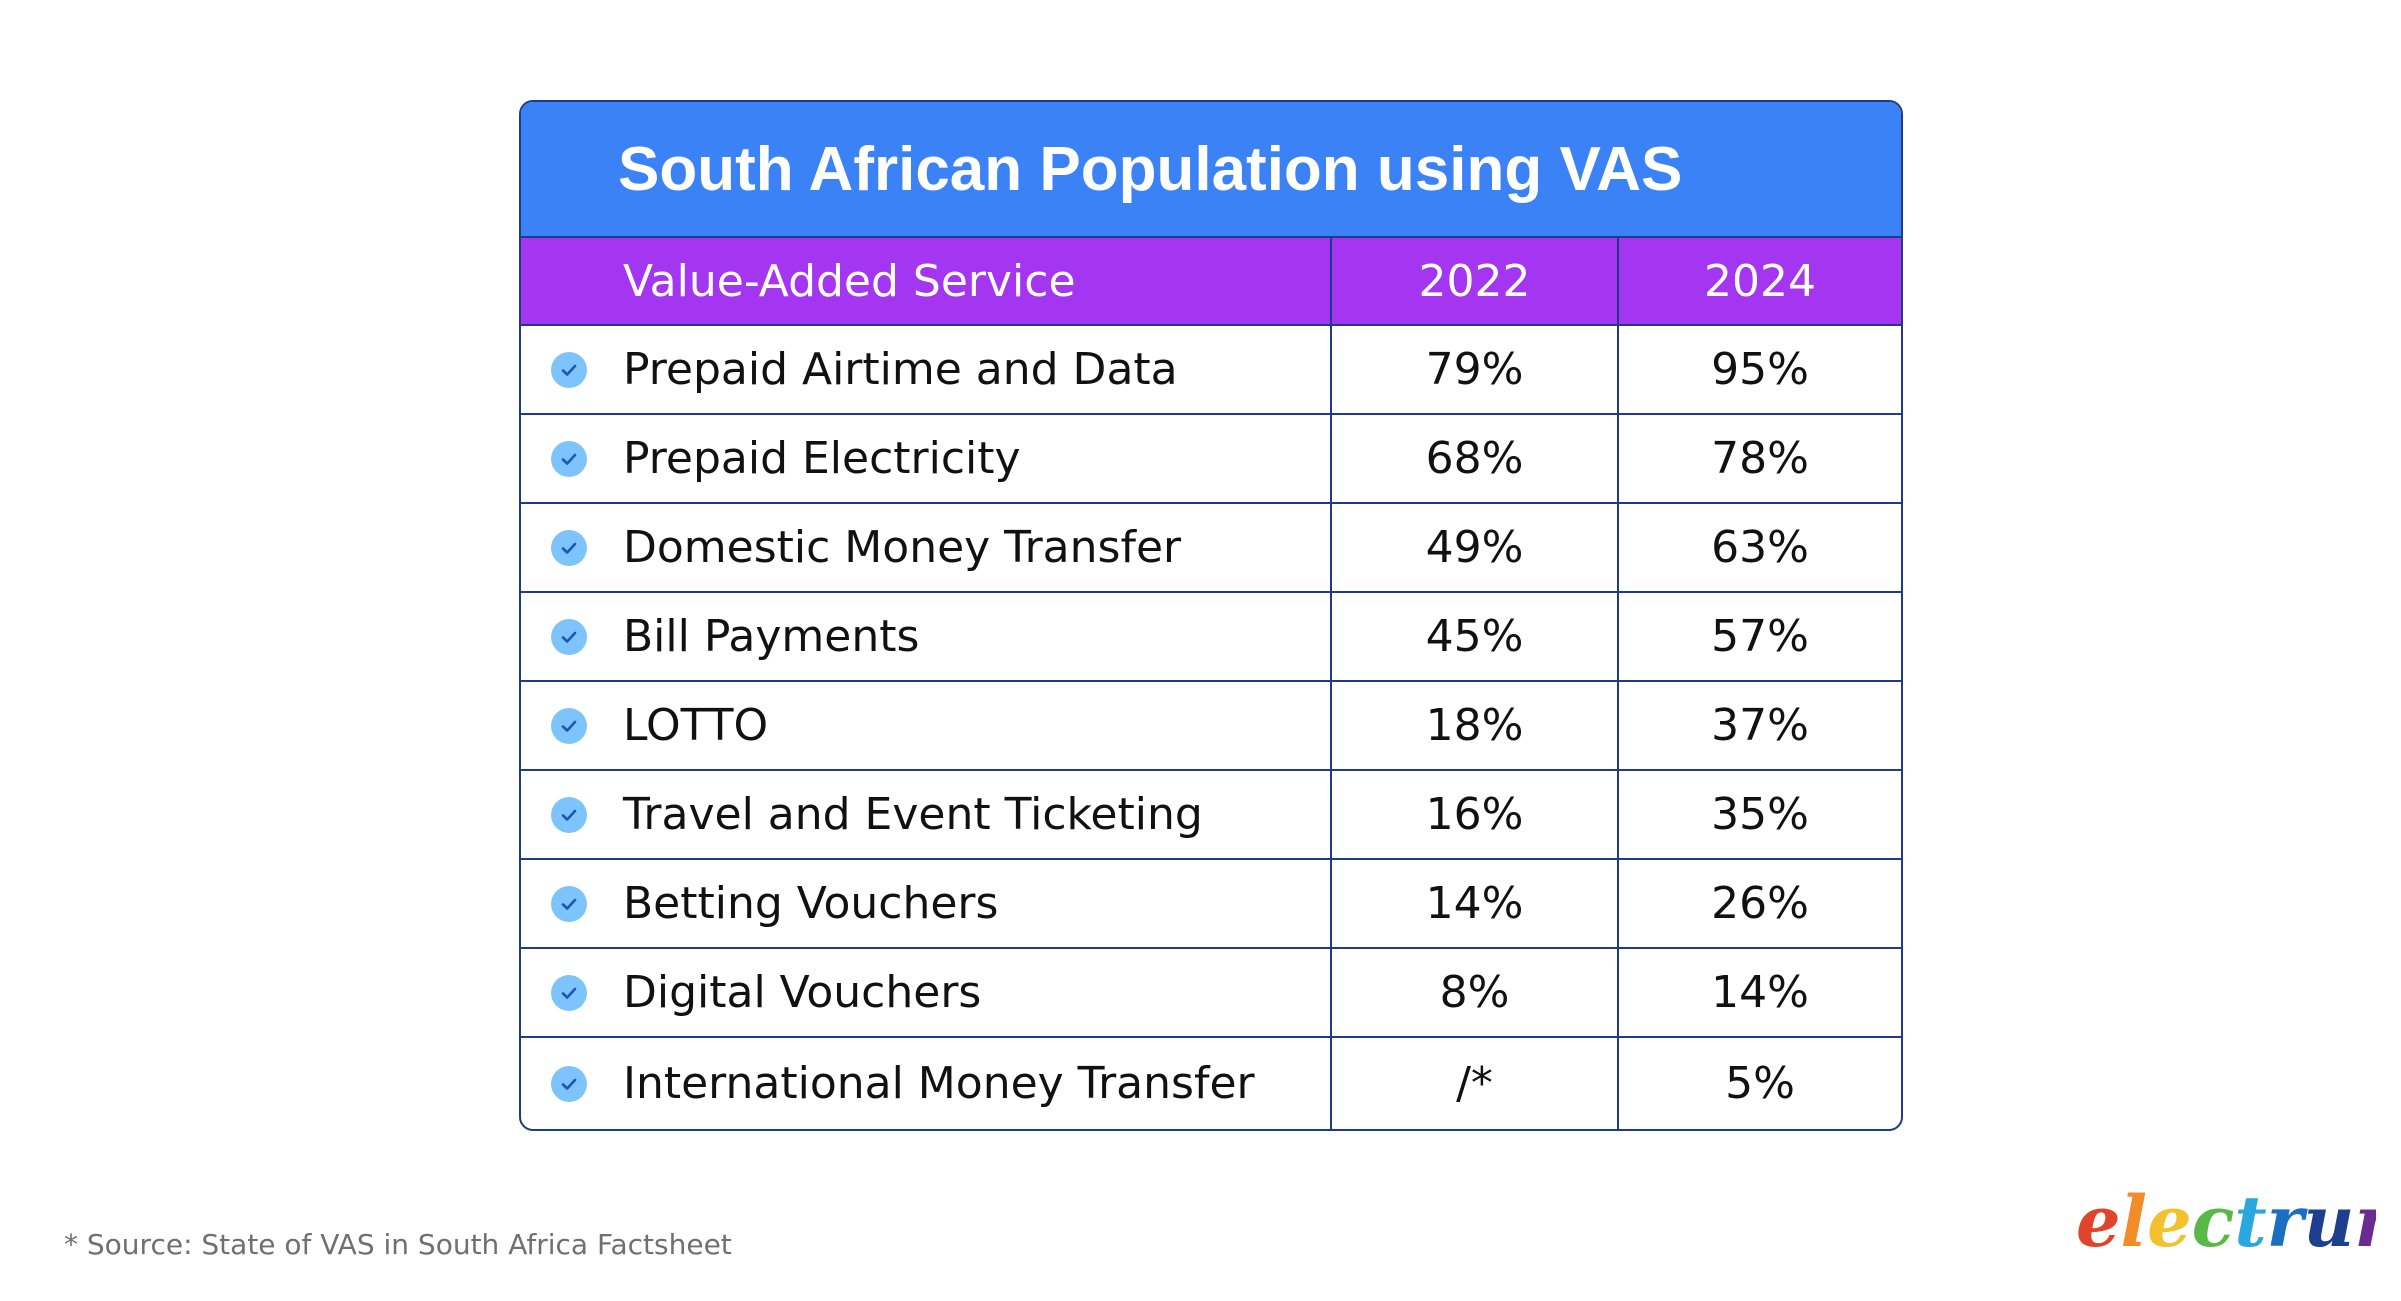 Image resolution: width=2401 pixels, height=1301 pixels. Describe the element at coordinates (696, 725) in the screenshot. I see `service-label: LOTTO` at that location.